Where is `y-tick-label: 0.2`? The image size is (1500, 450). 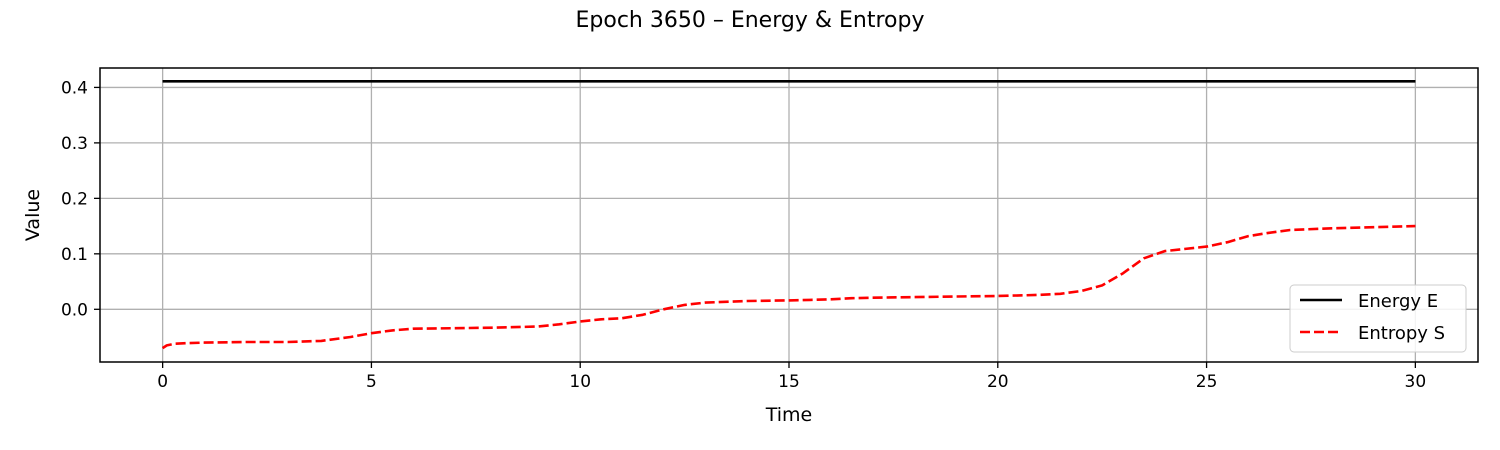 y-tick-label: 0.2 is located at coordinates (74, 199).